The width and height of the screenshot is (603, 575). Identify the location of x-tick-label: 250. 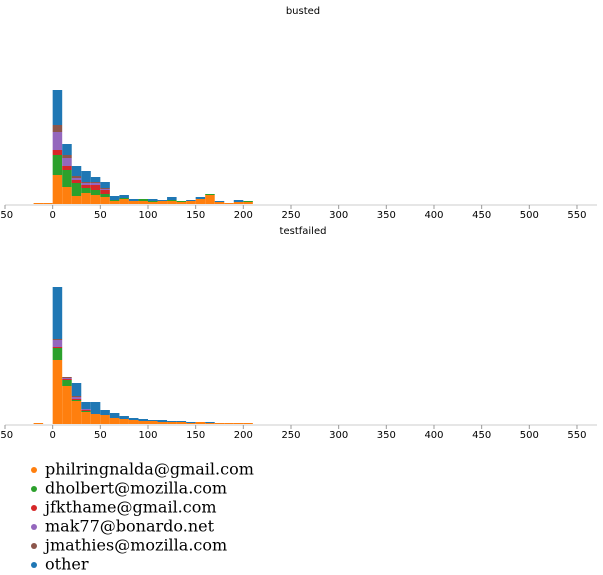
(290, 215).